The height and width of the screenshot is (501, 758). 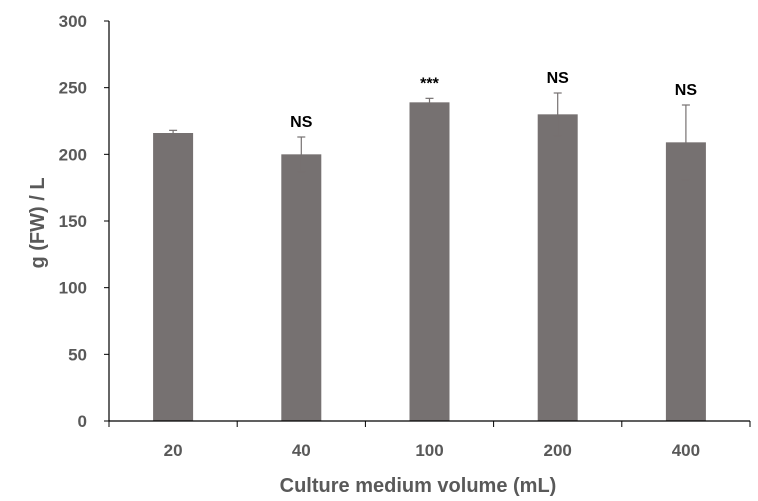 What do you see at coordinates (73, 154) in the screenshot?
I see `y-tick-label-200: 200` at bounding box center [73, 154].